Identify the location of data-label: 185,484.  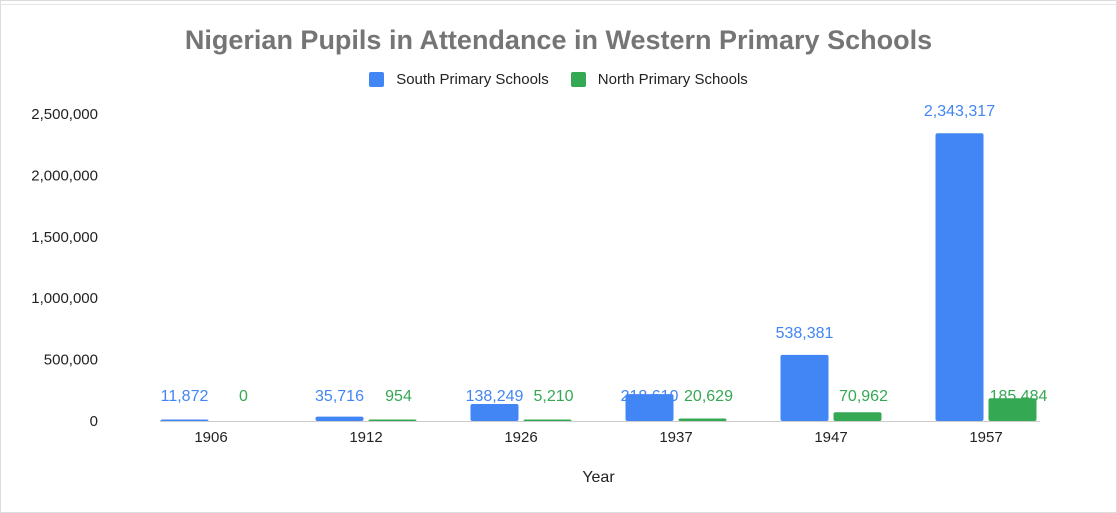
(1019, 396).